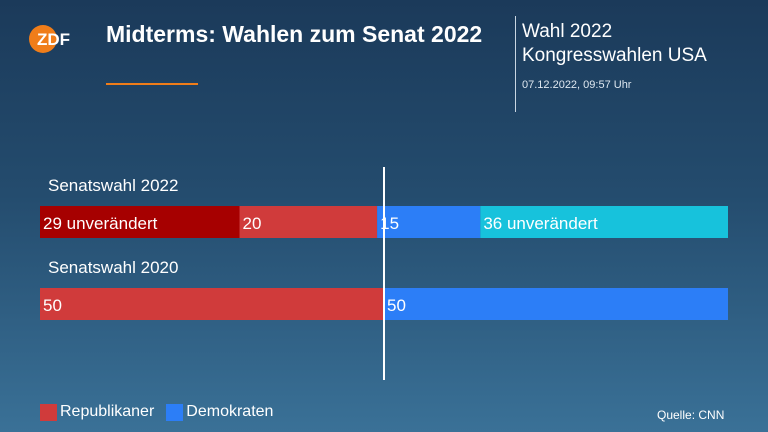 This screenshot has height=432, width=768. What do you see at coordinates (389, 223) in the screenshot?
I see `row-senatswahl-2022-segment-label-2: 15` at bounding box center [389, 223].